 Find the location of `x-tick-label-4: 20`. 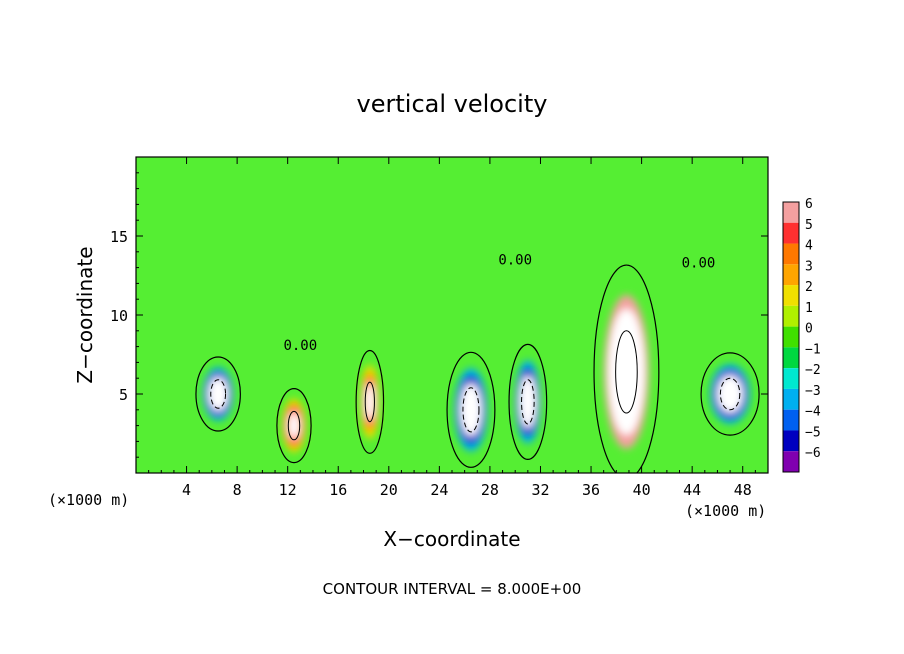

x-tick-label-4: 20 is located at coordinates (389, 490).